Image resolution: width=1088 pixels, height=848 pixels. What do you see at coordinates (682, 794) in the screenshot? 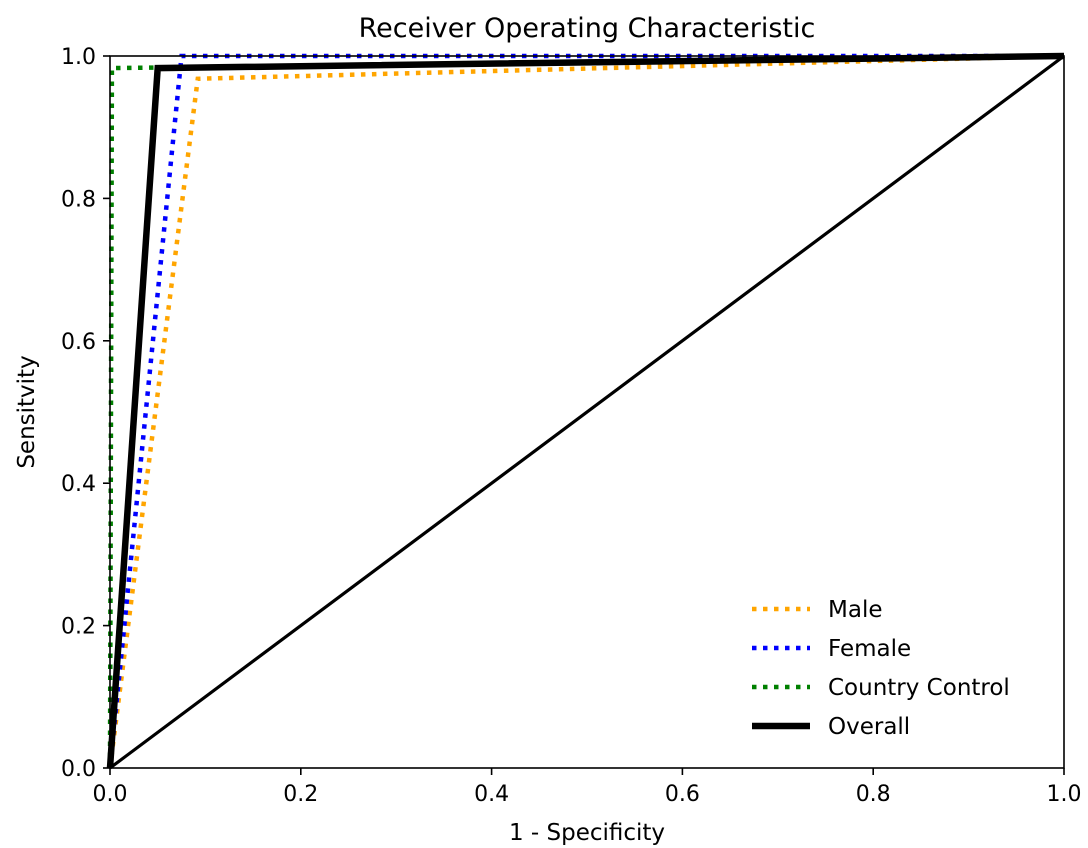
I see `x-tick-label: 0.6` at bounding box center [682, 794].